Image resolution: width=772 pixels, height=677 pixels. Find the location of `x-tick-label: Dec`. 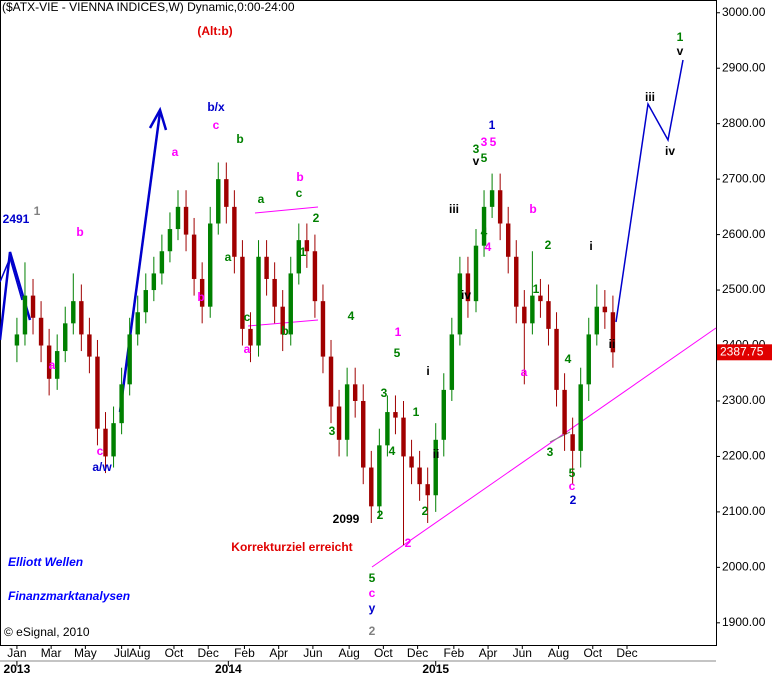

x-tick-label: Dec is located at coordinates (208, 653).